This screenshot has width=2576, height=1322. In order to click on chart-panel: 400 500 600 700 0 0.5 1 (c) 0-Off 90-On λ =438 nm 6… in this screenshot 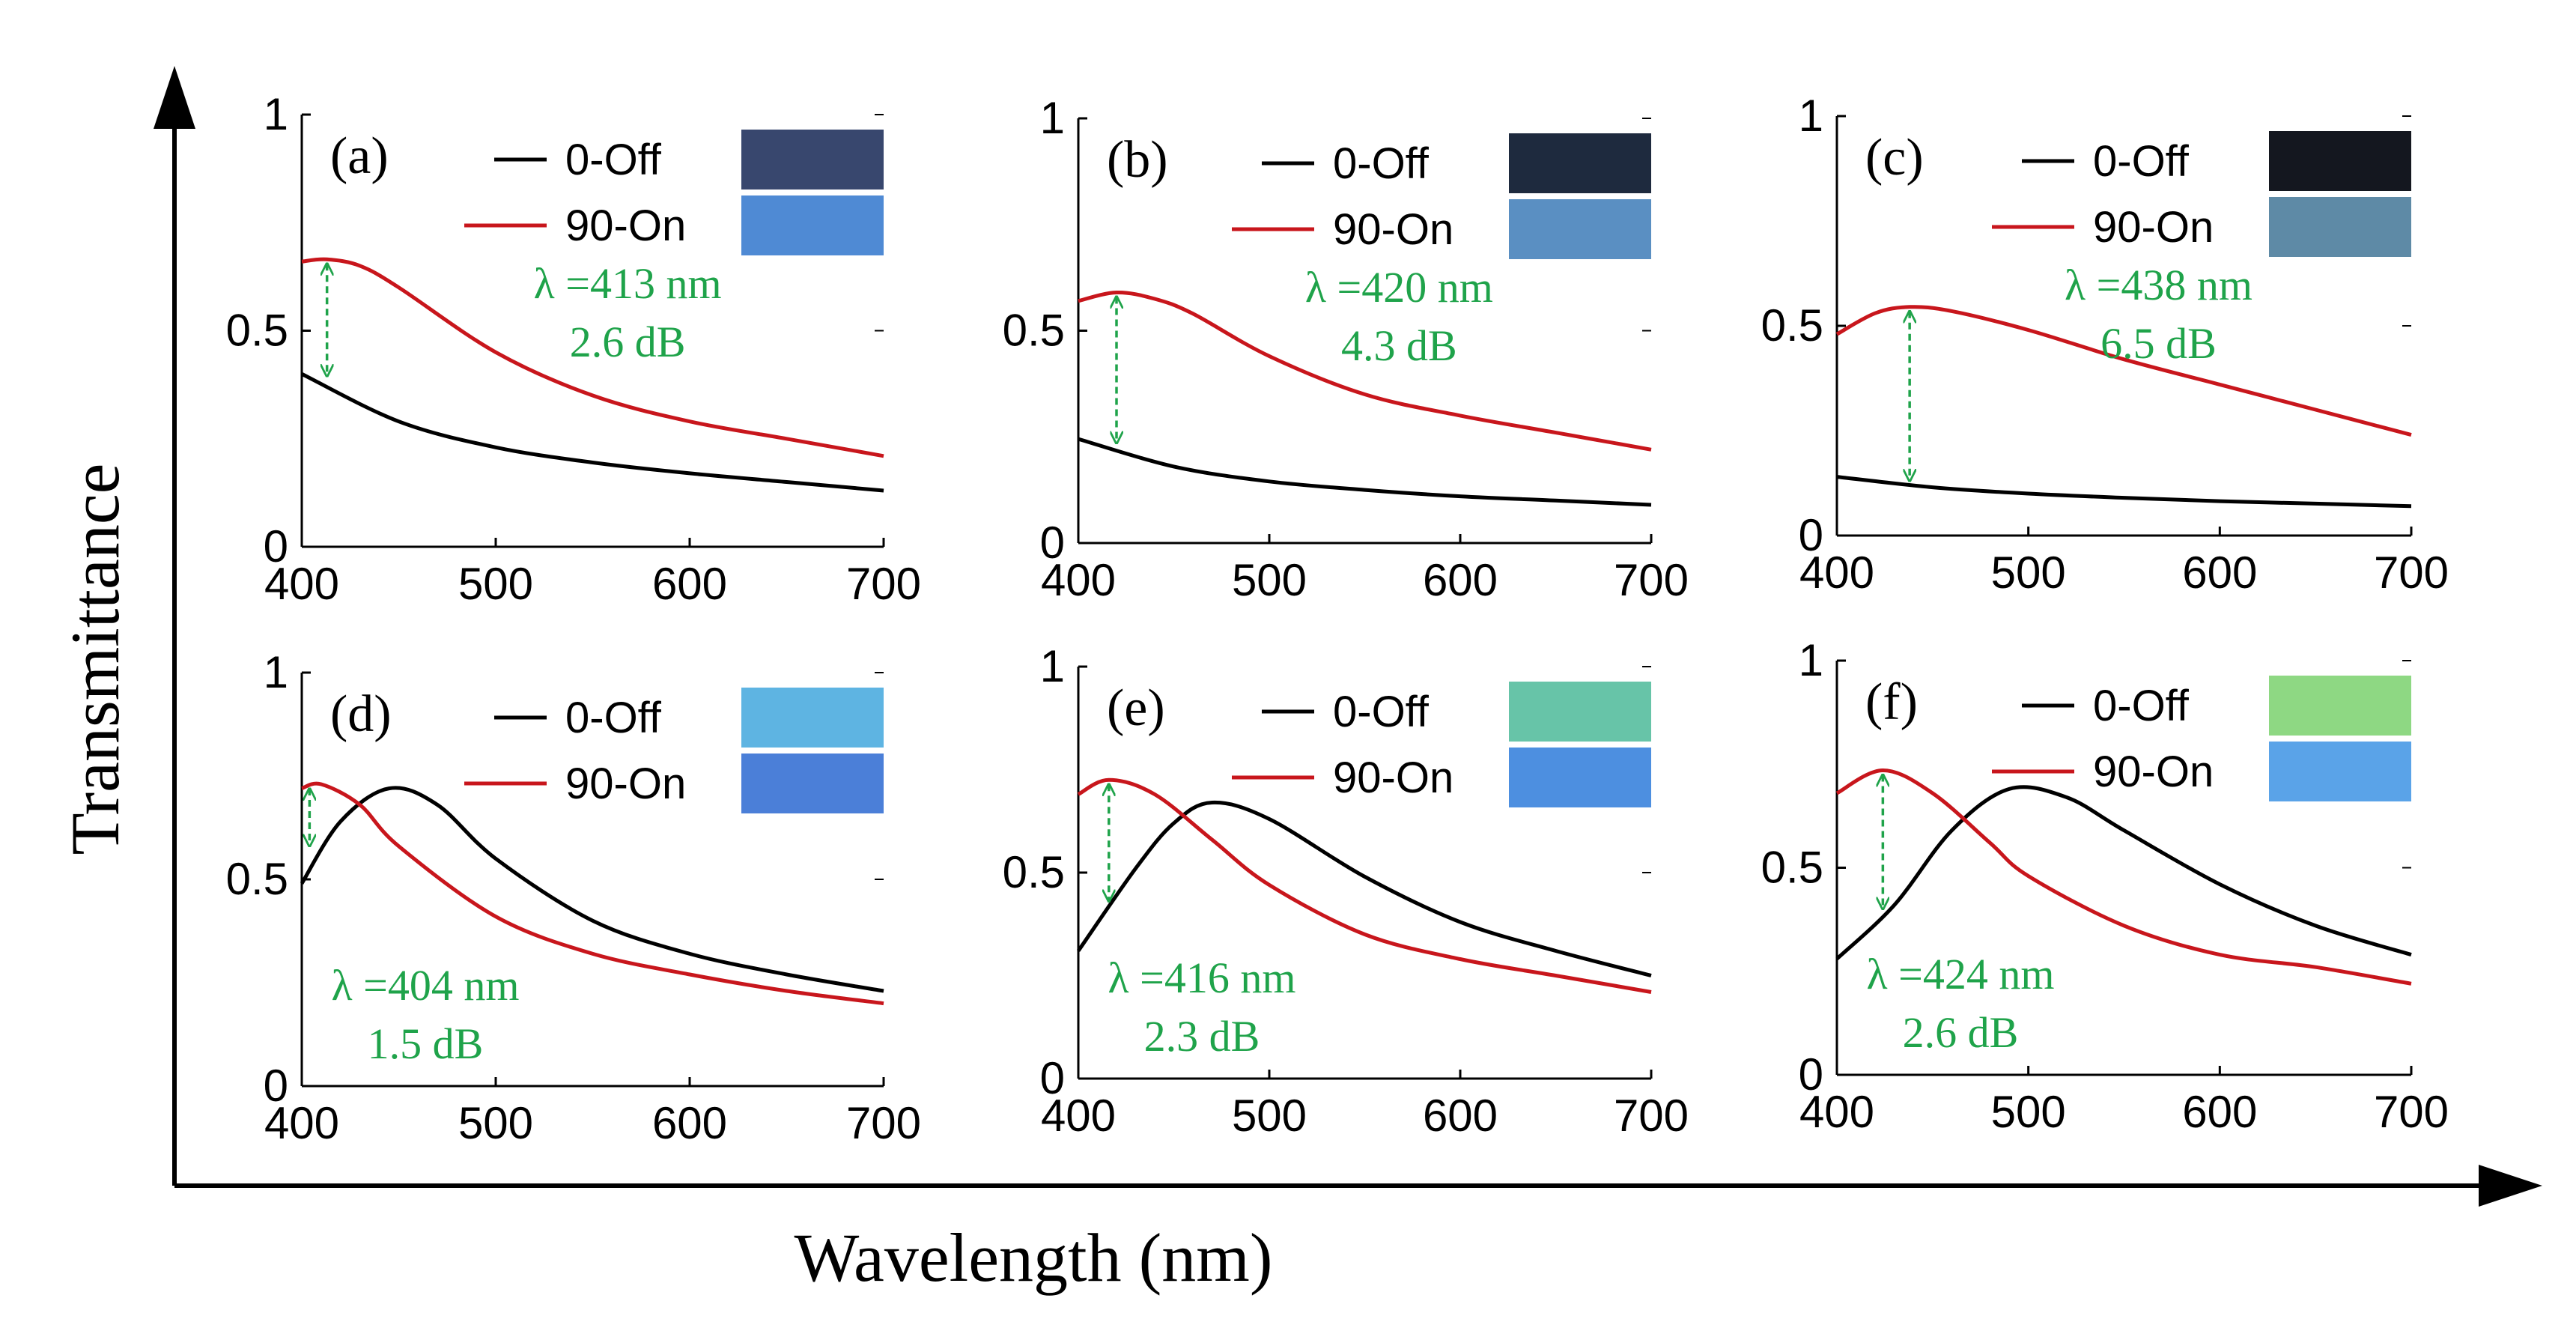, I will do `click(2105, 344)`.